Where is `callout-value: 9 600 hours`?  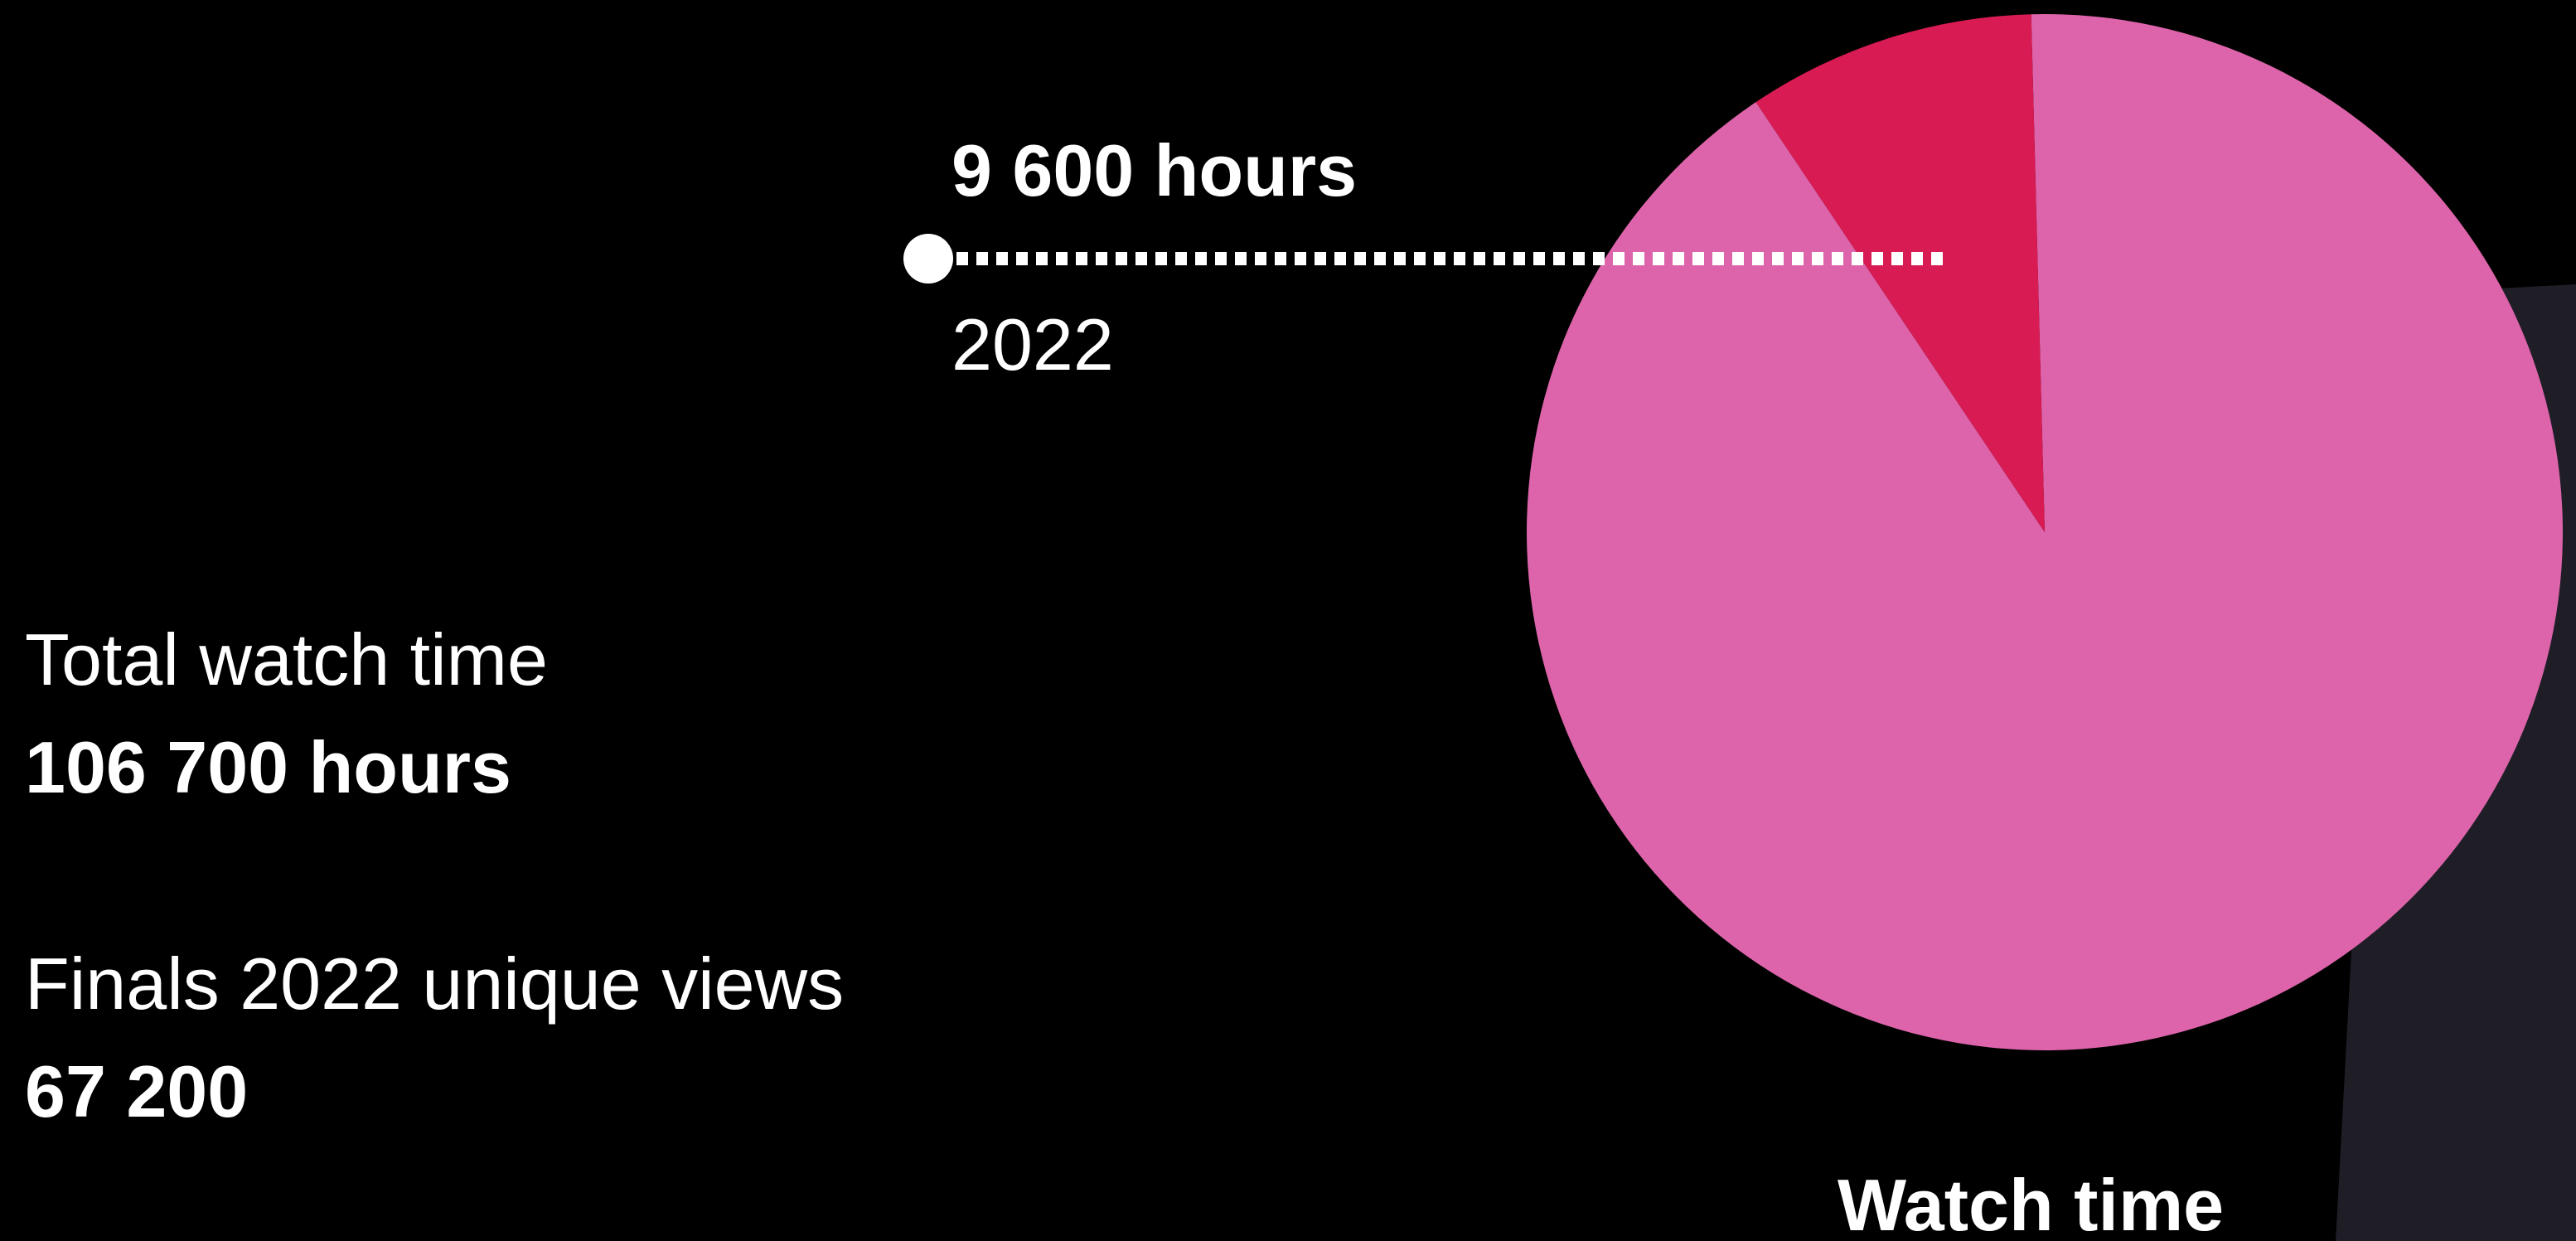
callout-value: 9 600 hours is located at coordinates (1154, 170).